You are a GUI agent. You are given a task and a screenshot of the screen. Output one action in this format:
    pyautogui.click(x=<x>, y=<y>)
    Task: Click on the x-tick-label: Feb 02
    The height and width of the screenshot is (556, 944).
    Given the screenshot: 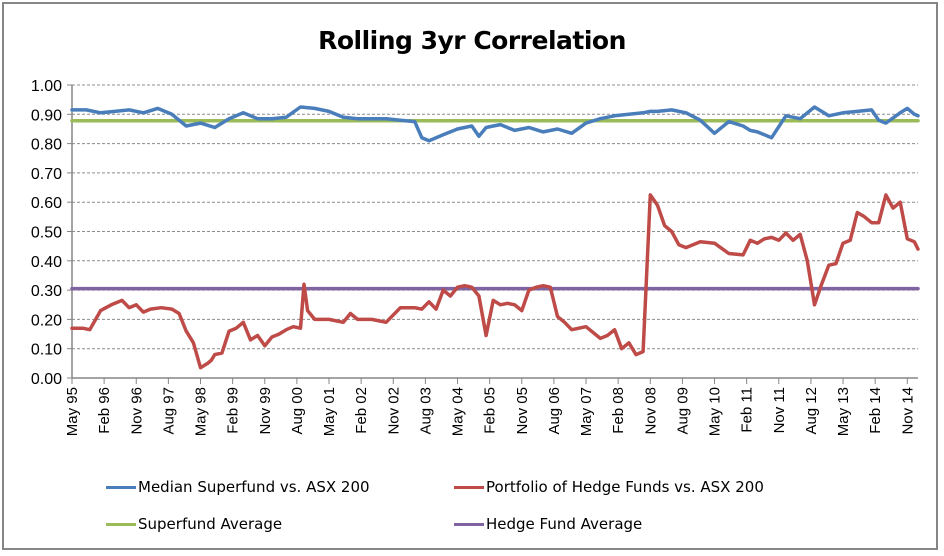 What is the action you would take?
    pyautogui.click(x=361, y=410)
    